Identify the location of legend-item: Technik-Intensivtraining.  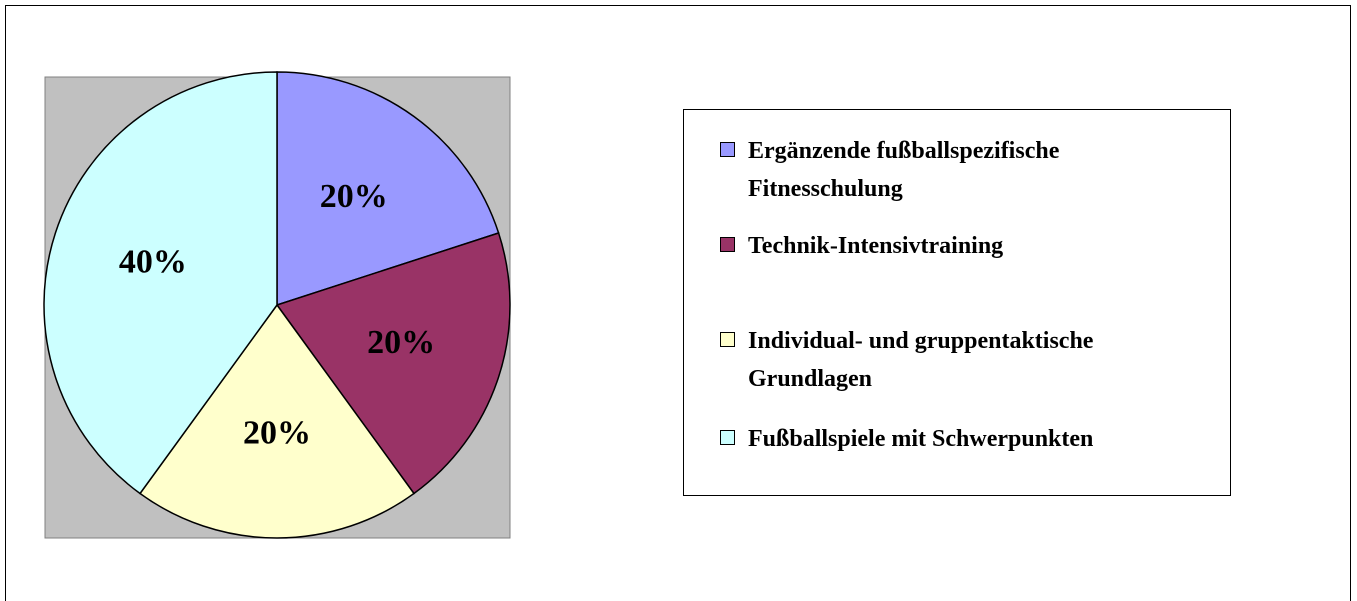
(965, 246).